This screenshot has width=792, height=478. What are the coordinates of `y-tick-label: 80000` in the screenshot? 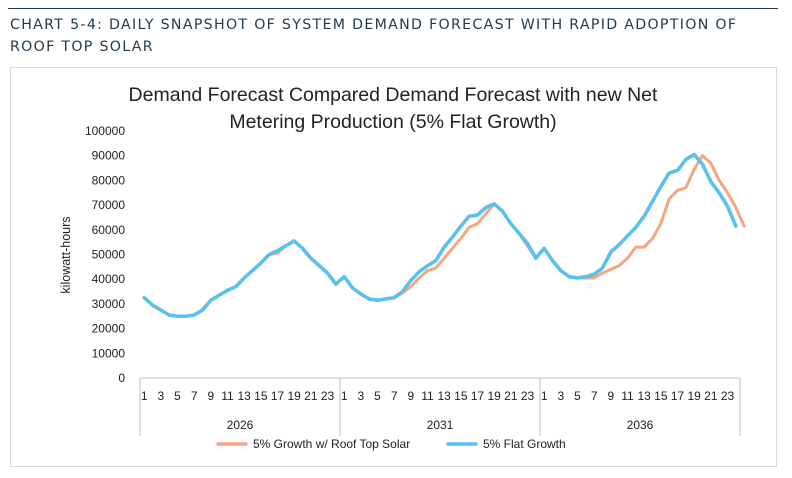 It's located at (109, 180).